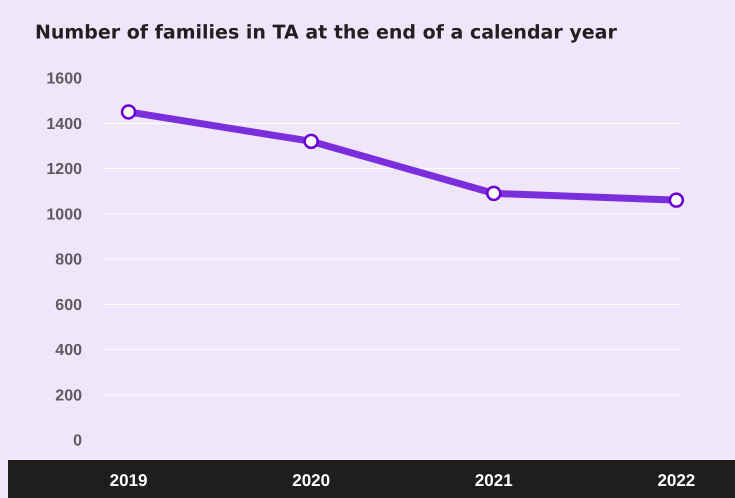  I want to click on y-tick-label: 1000, so click(64, 215).